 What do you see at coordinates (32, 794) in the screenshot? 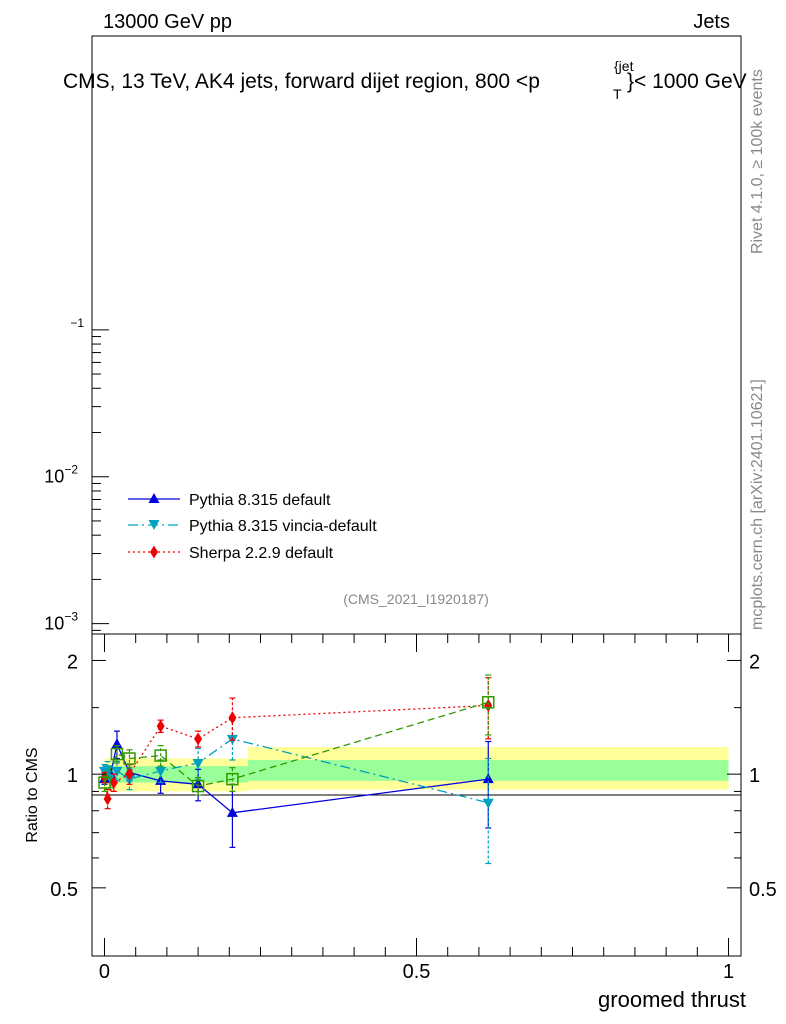
I see `ratio-y-label: Ratio to CMS` at bounding box center [32, 794].